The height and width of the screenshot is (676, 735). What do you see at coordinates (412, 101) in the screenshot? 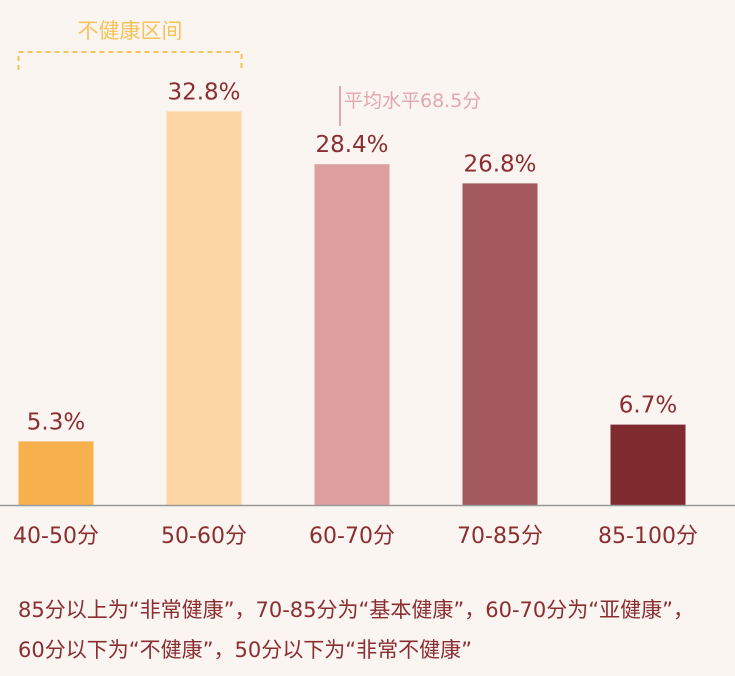
I see `average-label: 平均水平68.5分` at bounding box center [412, 101].